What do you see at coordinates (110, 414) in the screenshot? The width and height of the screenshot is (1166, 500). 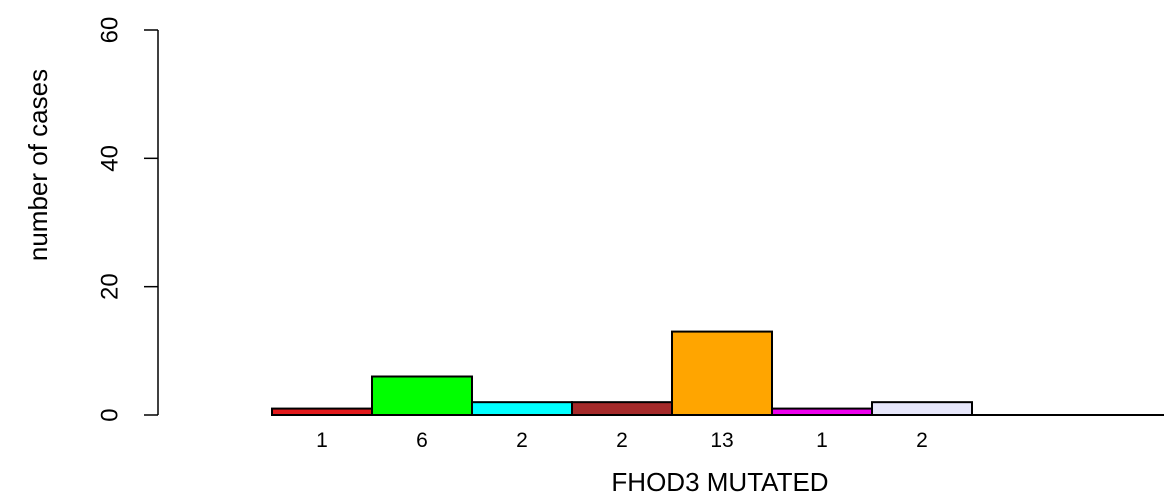 I see `y-tick-label: 0` at bounding box center [110, 414].